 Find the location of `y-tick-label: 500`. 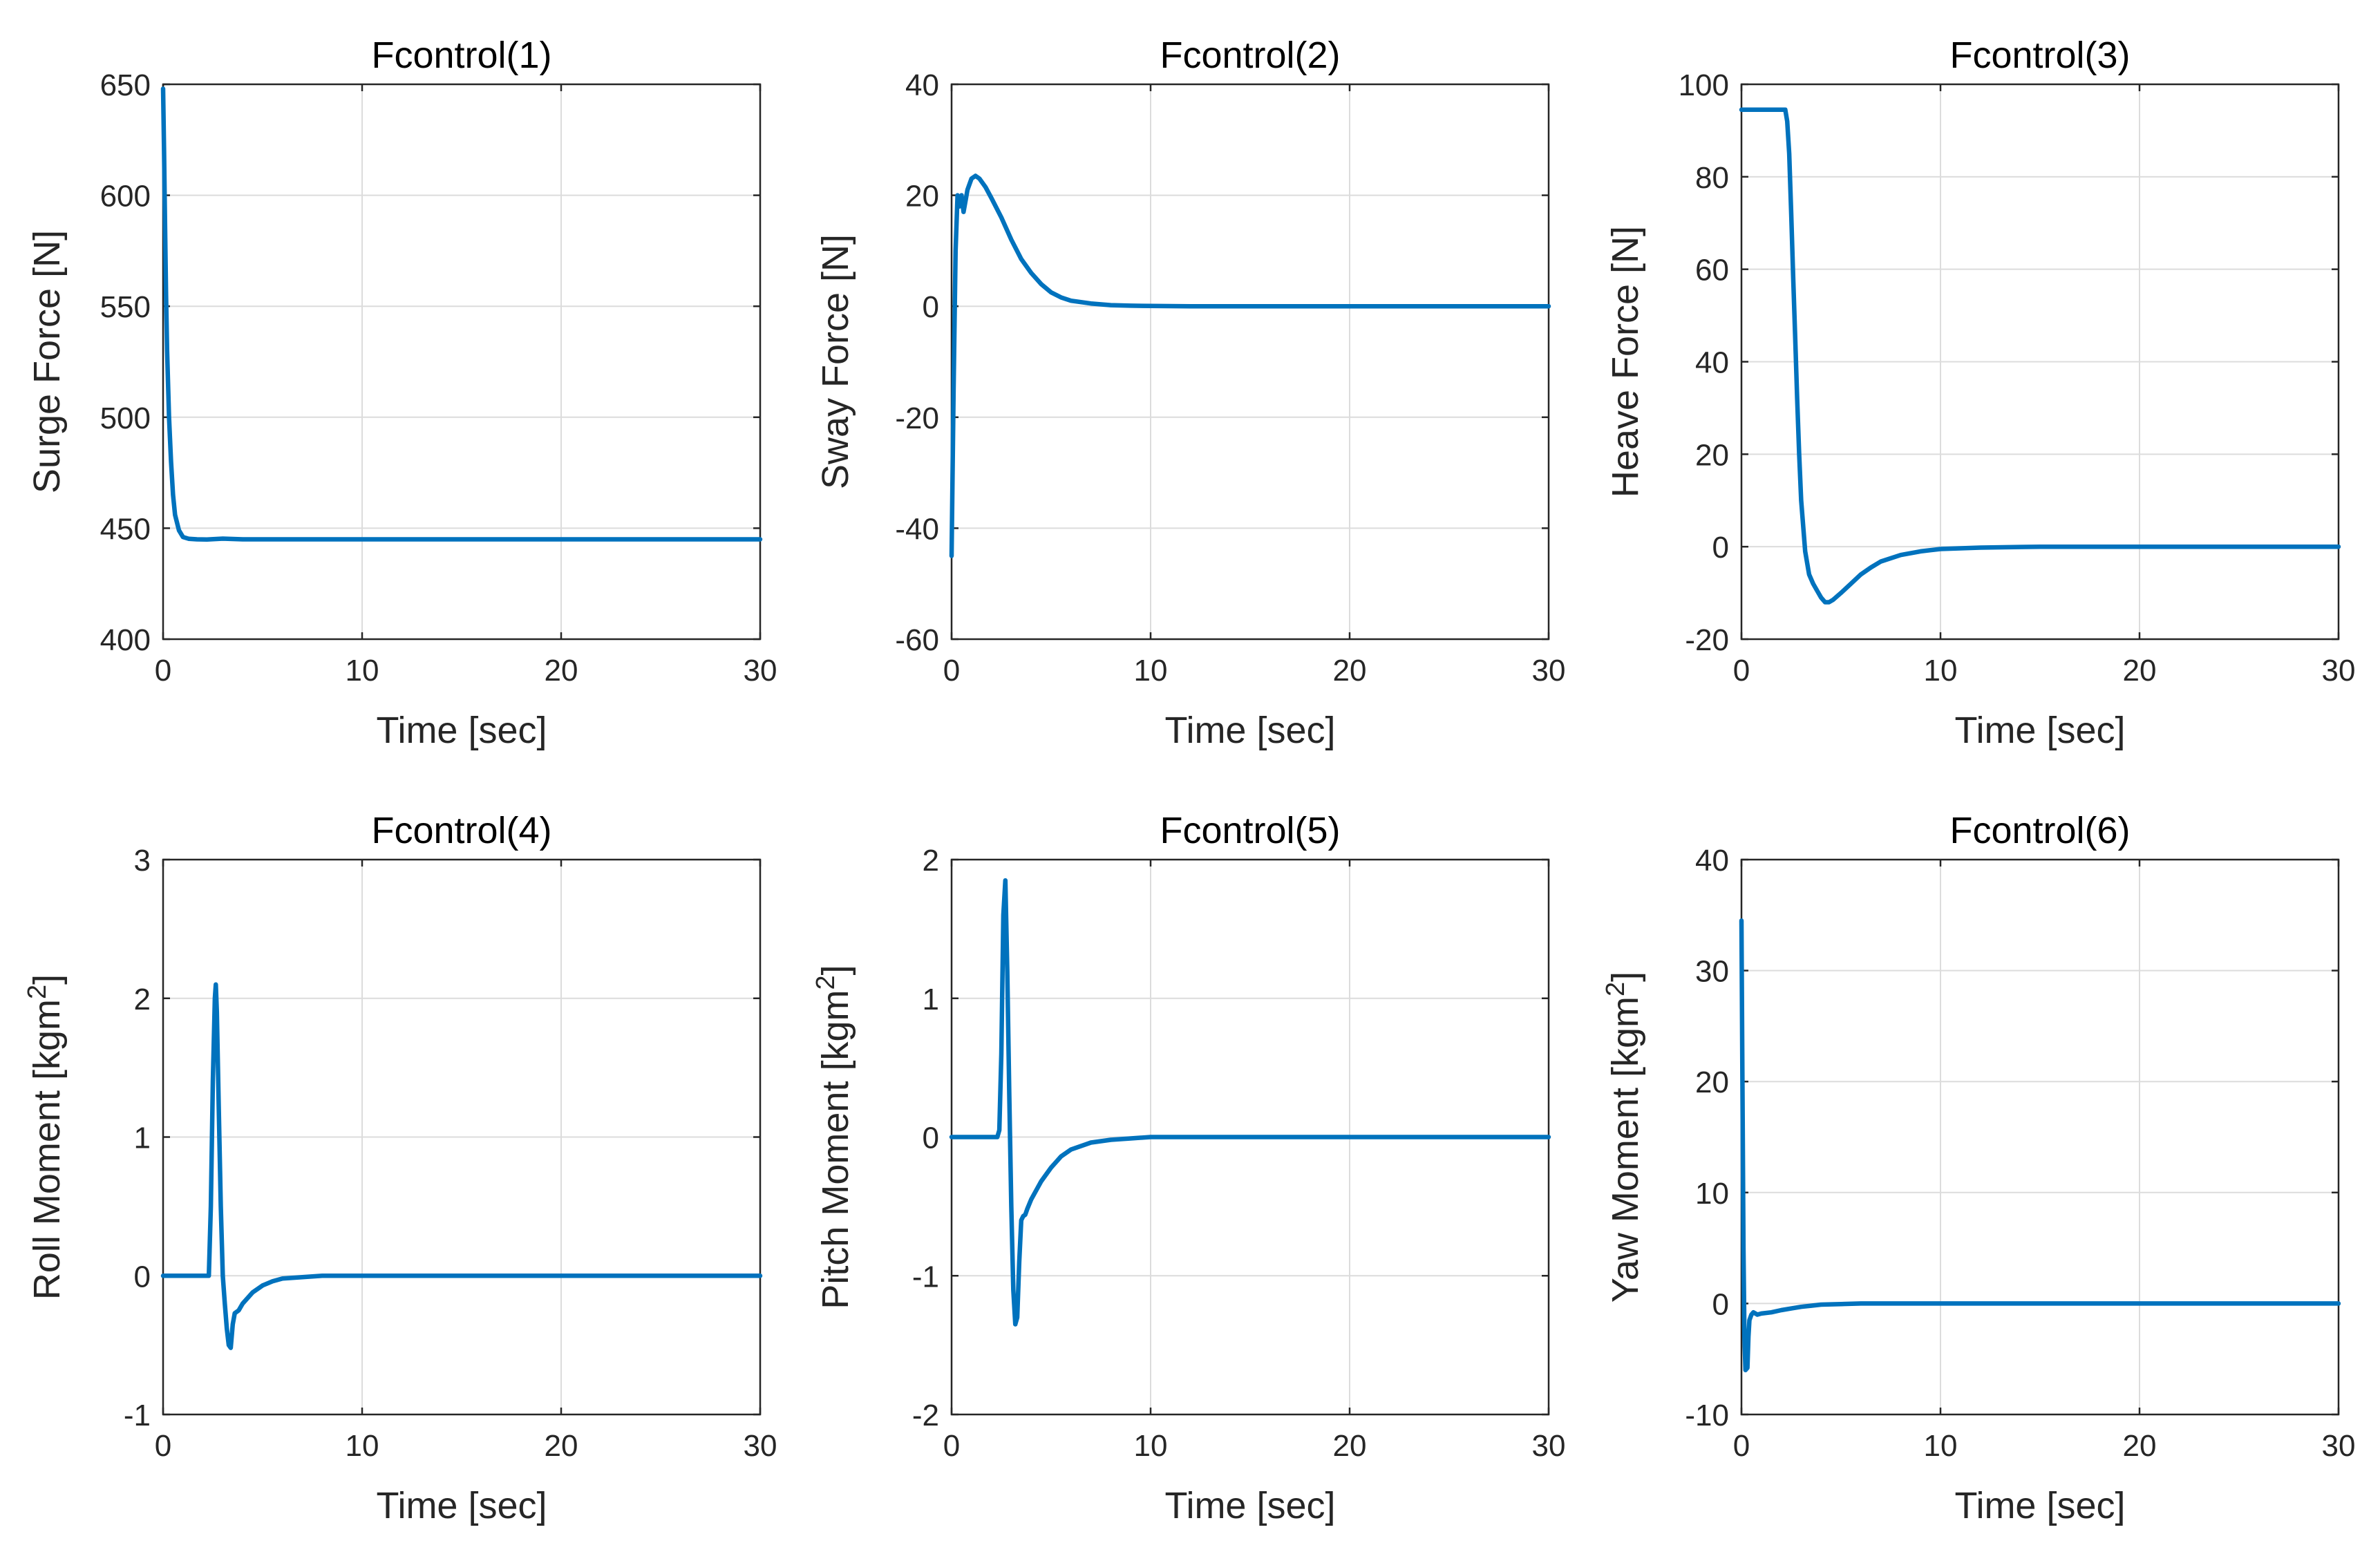

y-tick-label: 500 is located at coordinates (125, 418).